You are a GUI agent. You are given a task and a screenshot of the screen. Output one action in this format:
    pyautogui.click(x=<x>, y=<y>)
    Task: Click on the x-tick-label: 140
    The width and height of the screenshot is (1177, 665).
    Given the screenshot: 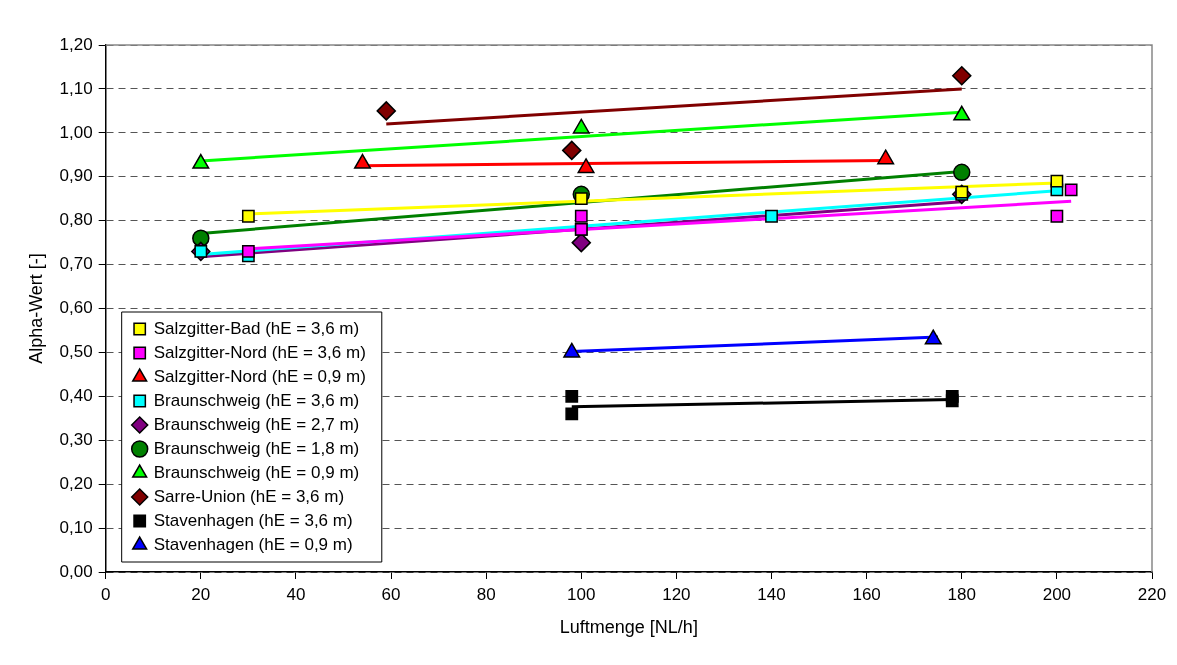 What is the action you would take?
    pyautogui.click(x=771, y=594)
    